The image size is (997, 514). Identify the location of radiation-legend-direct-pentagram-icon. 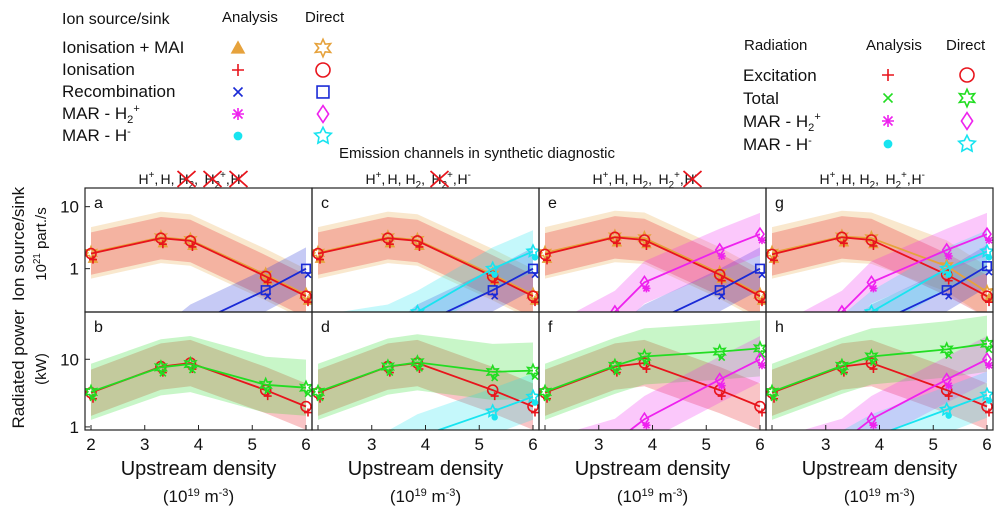
(967, 143).